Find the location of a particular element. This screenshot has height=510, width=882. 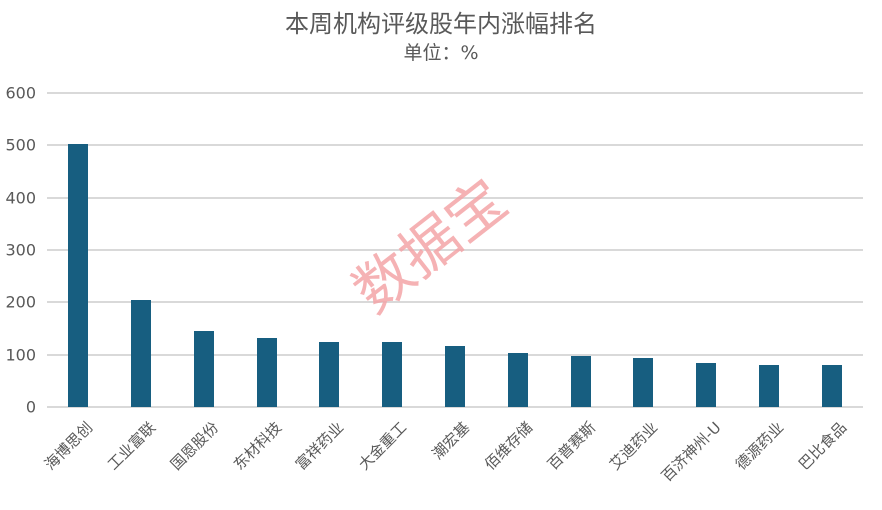

x-tick-label: 大金重工 is located at coordinates (383, 446).